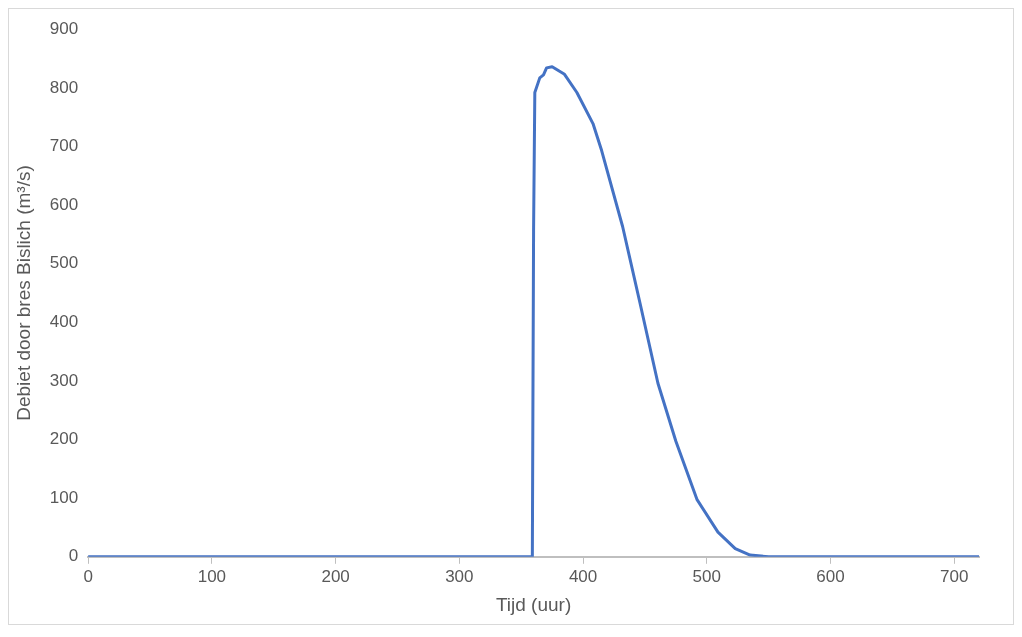  I want to click on y-axis-title: Debiet door bres Bislich (m³/s), so click(23, 293).